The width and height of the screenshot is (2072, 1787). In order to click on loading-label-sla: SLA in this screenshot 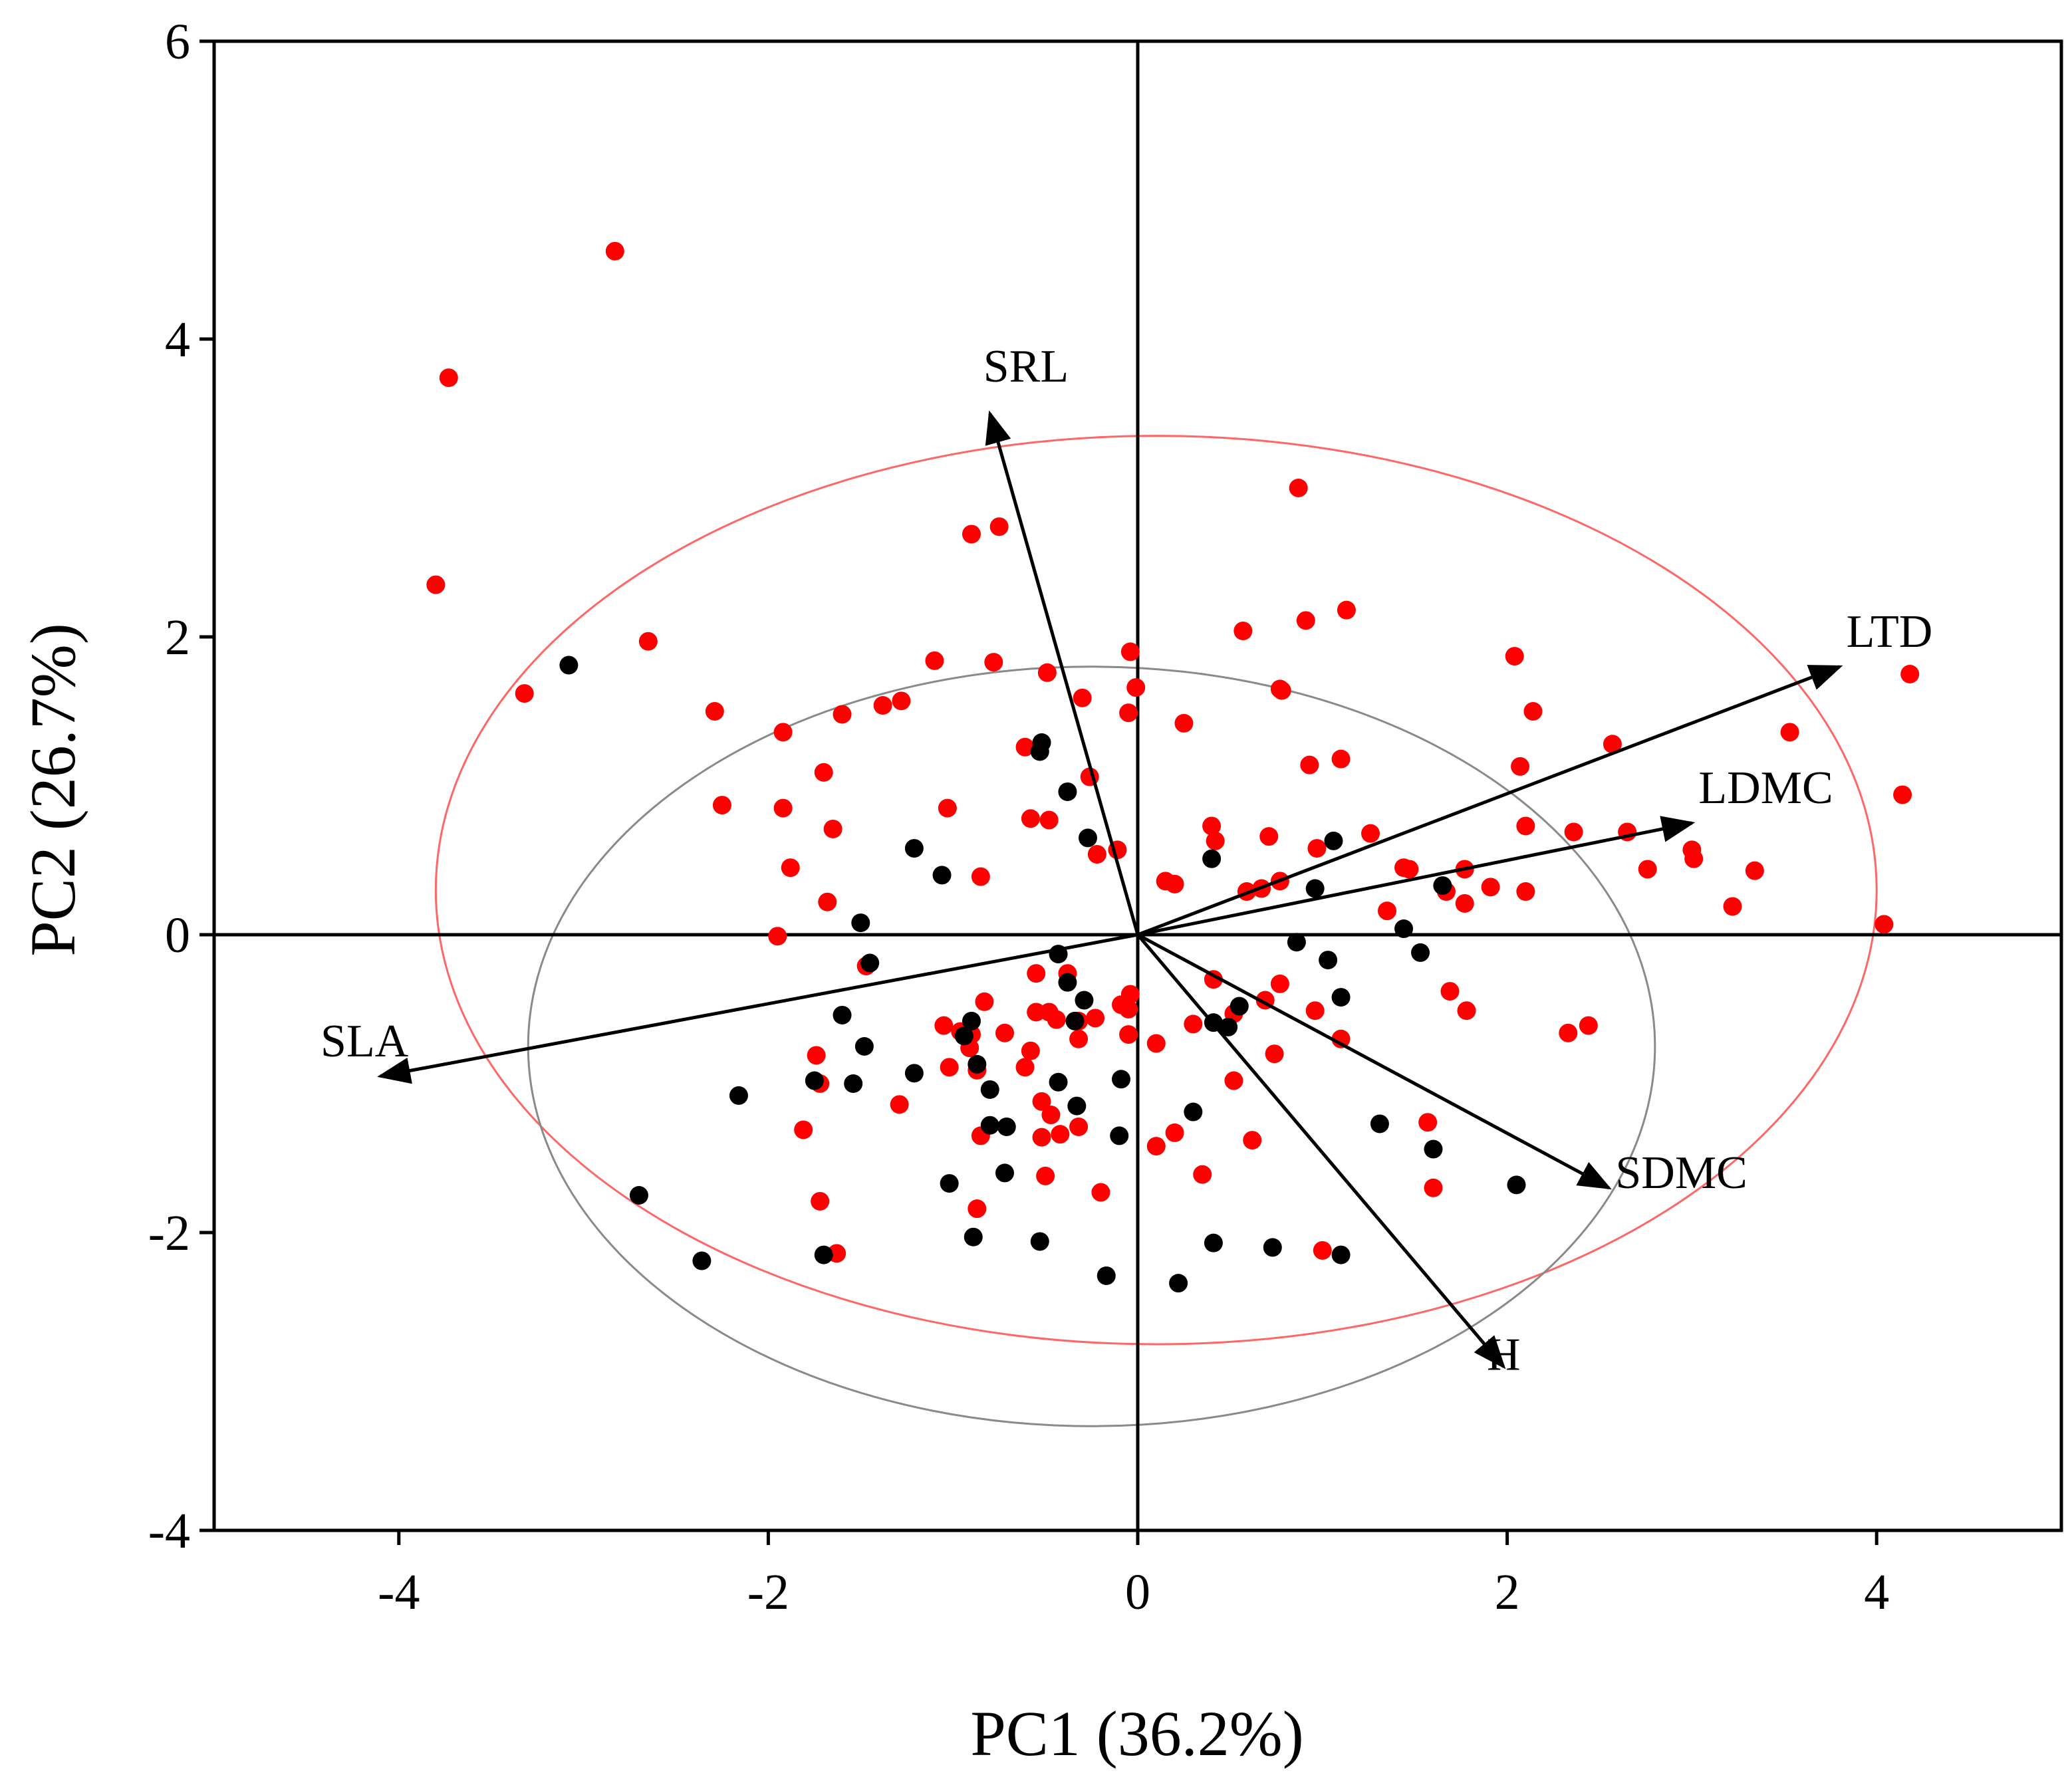, I will do `click(365, 1041)`.